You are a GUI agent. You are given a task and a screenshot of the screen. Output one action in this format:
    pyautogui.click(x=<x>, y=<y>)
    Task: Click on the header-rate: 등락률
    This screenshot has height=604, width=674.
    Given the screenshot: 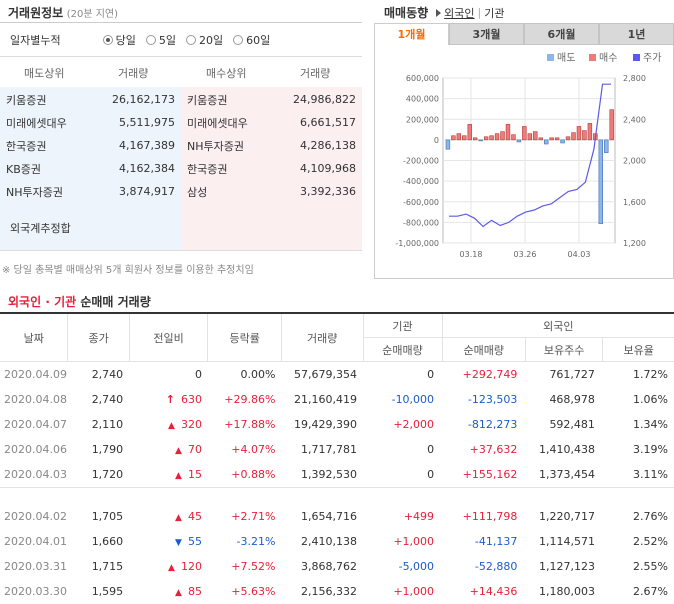 What is the action you would take?
    pyautogui.click(x=244, y=337)
    